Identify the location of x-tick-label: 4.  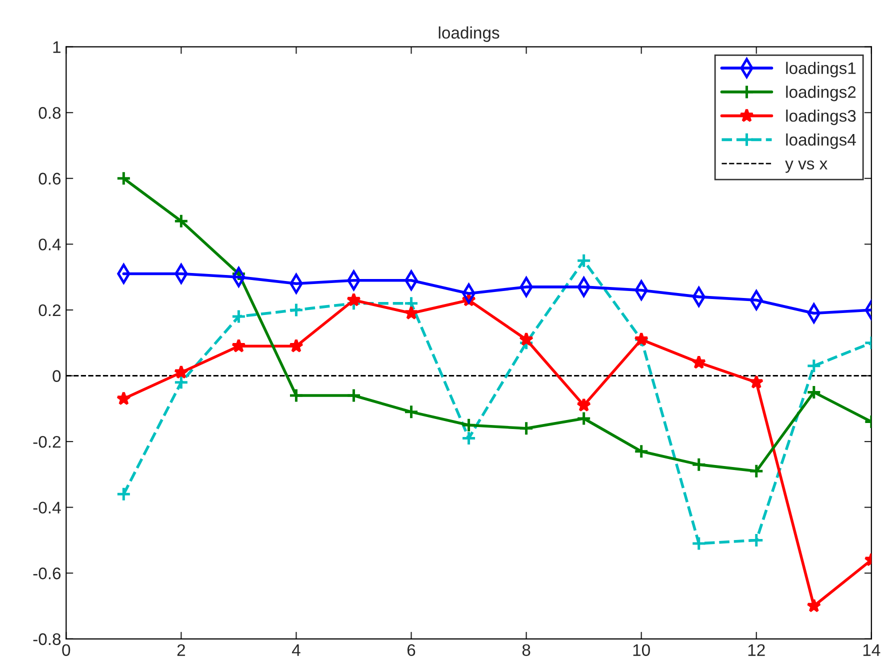
(296, 650).